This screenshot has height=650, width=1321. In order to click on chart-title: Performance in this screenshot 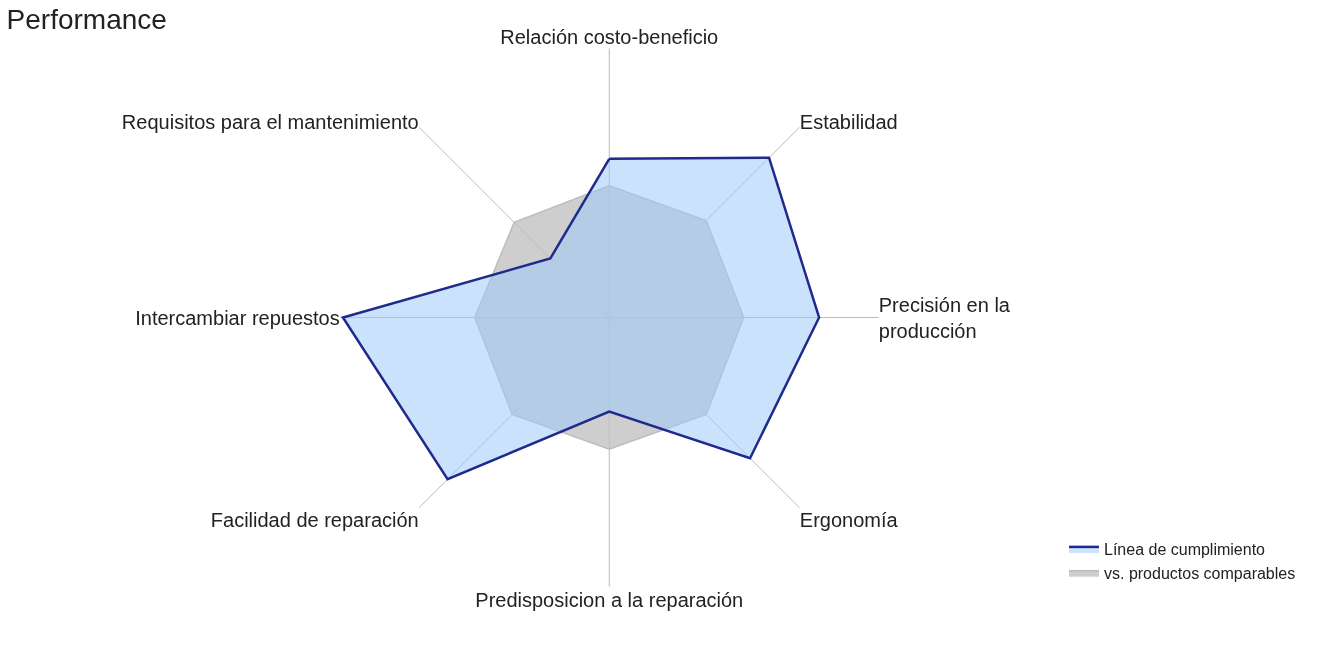, I will do `click(86, 20)`.